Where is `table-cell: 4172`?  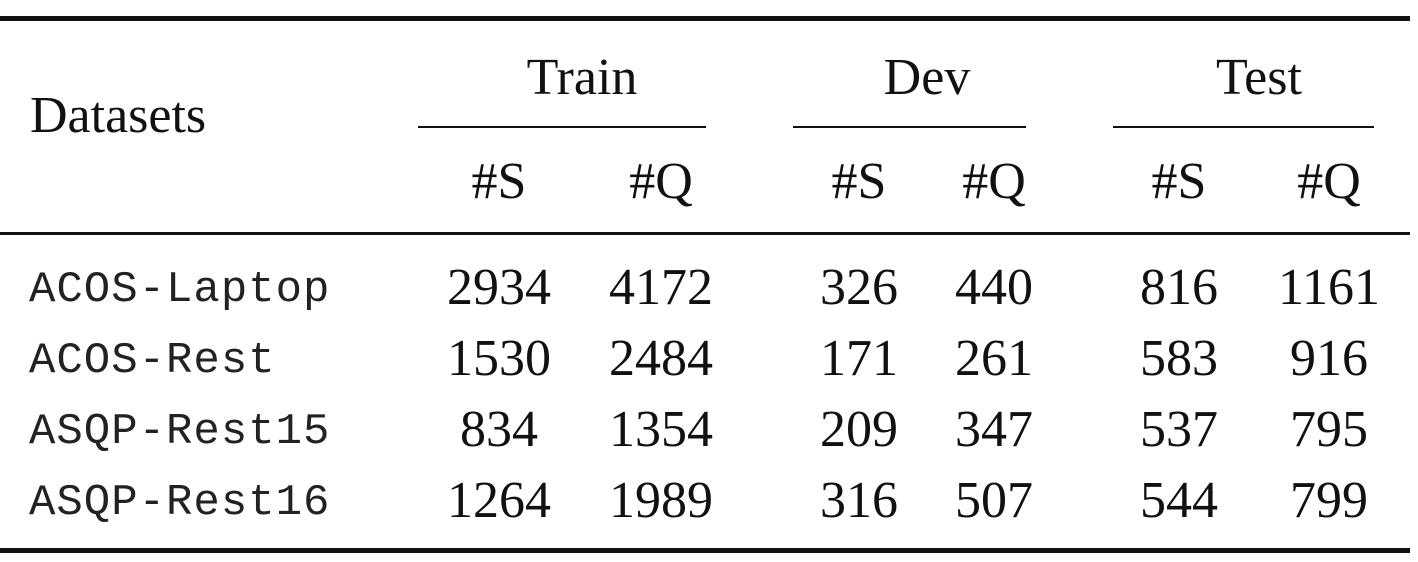
table-cell: 4172 is located at coordinates (661, 287).